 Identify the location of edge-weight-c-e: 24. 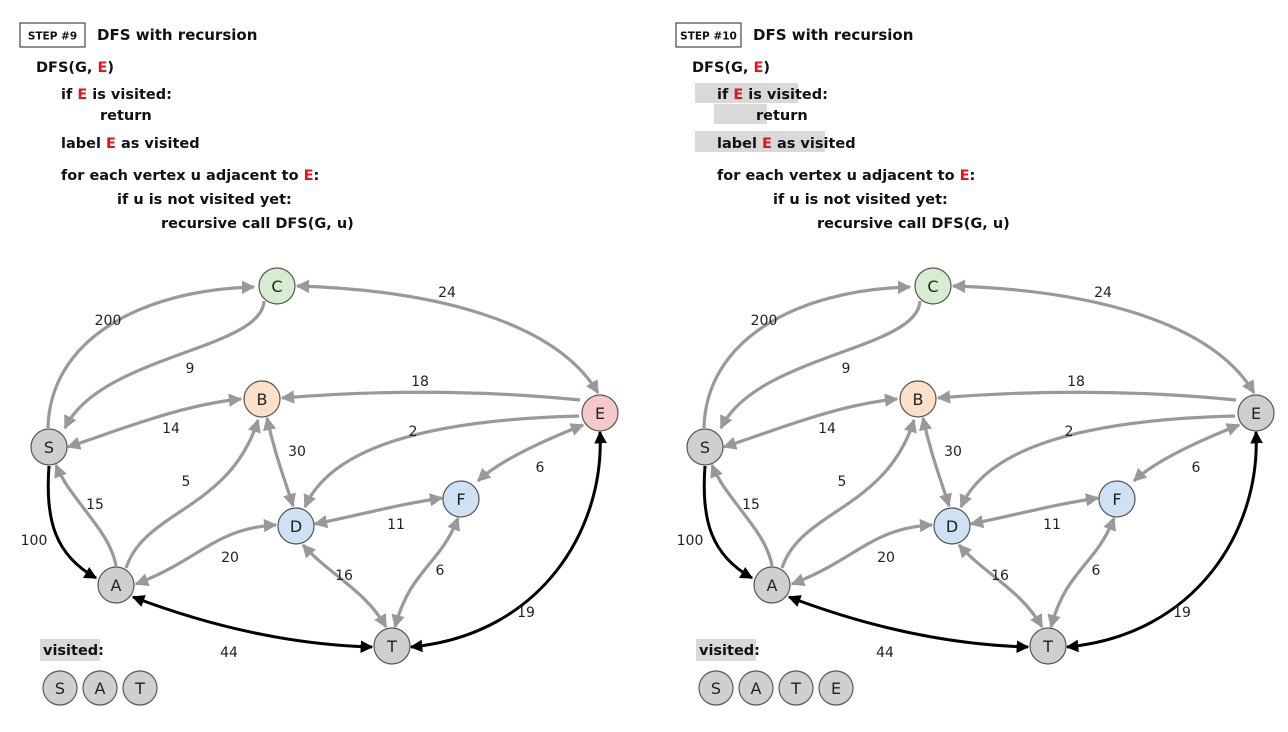
(447, 293).